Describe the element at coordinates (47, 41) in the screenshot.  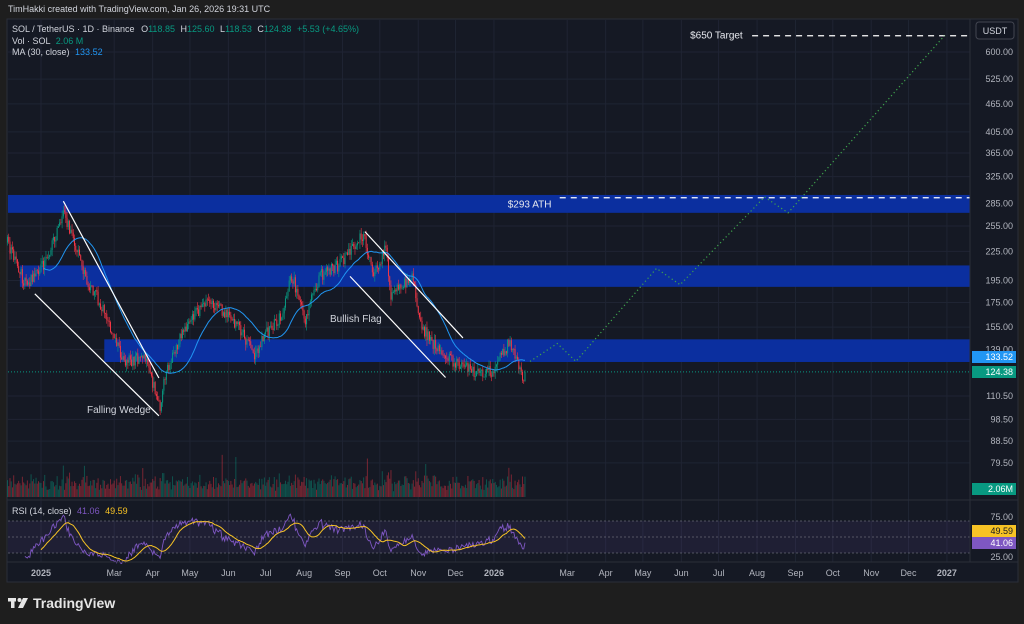
I see `volume-legend: Vol · SOL 2.06 M` at that location.